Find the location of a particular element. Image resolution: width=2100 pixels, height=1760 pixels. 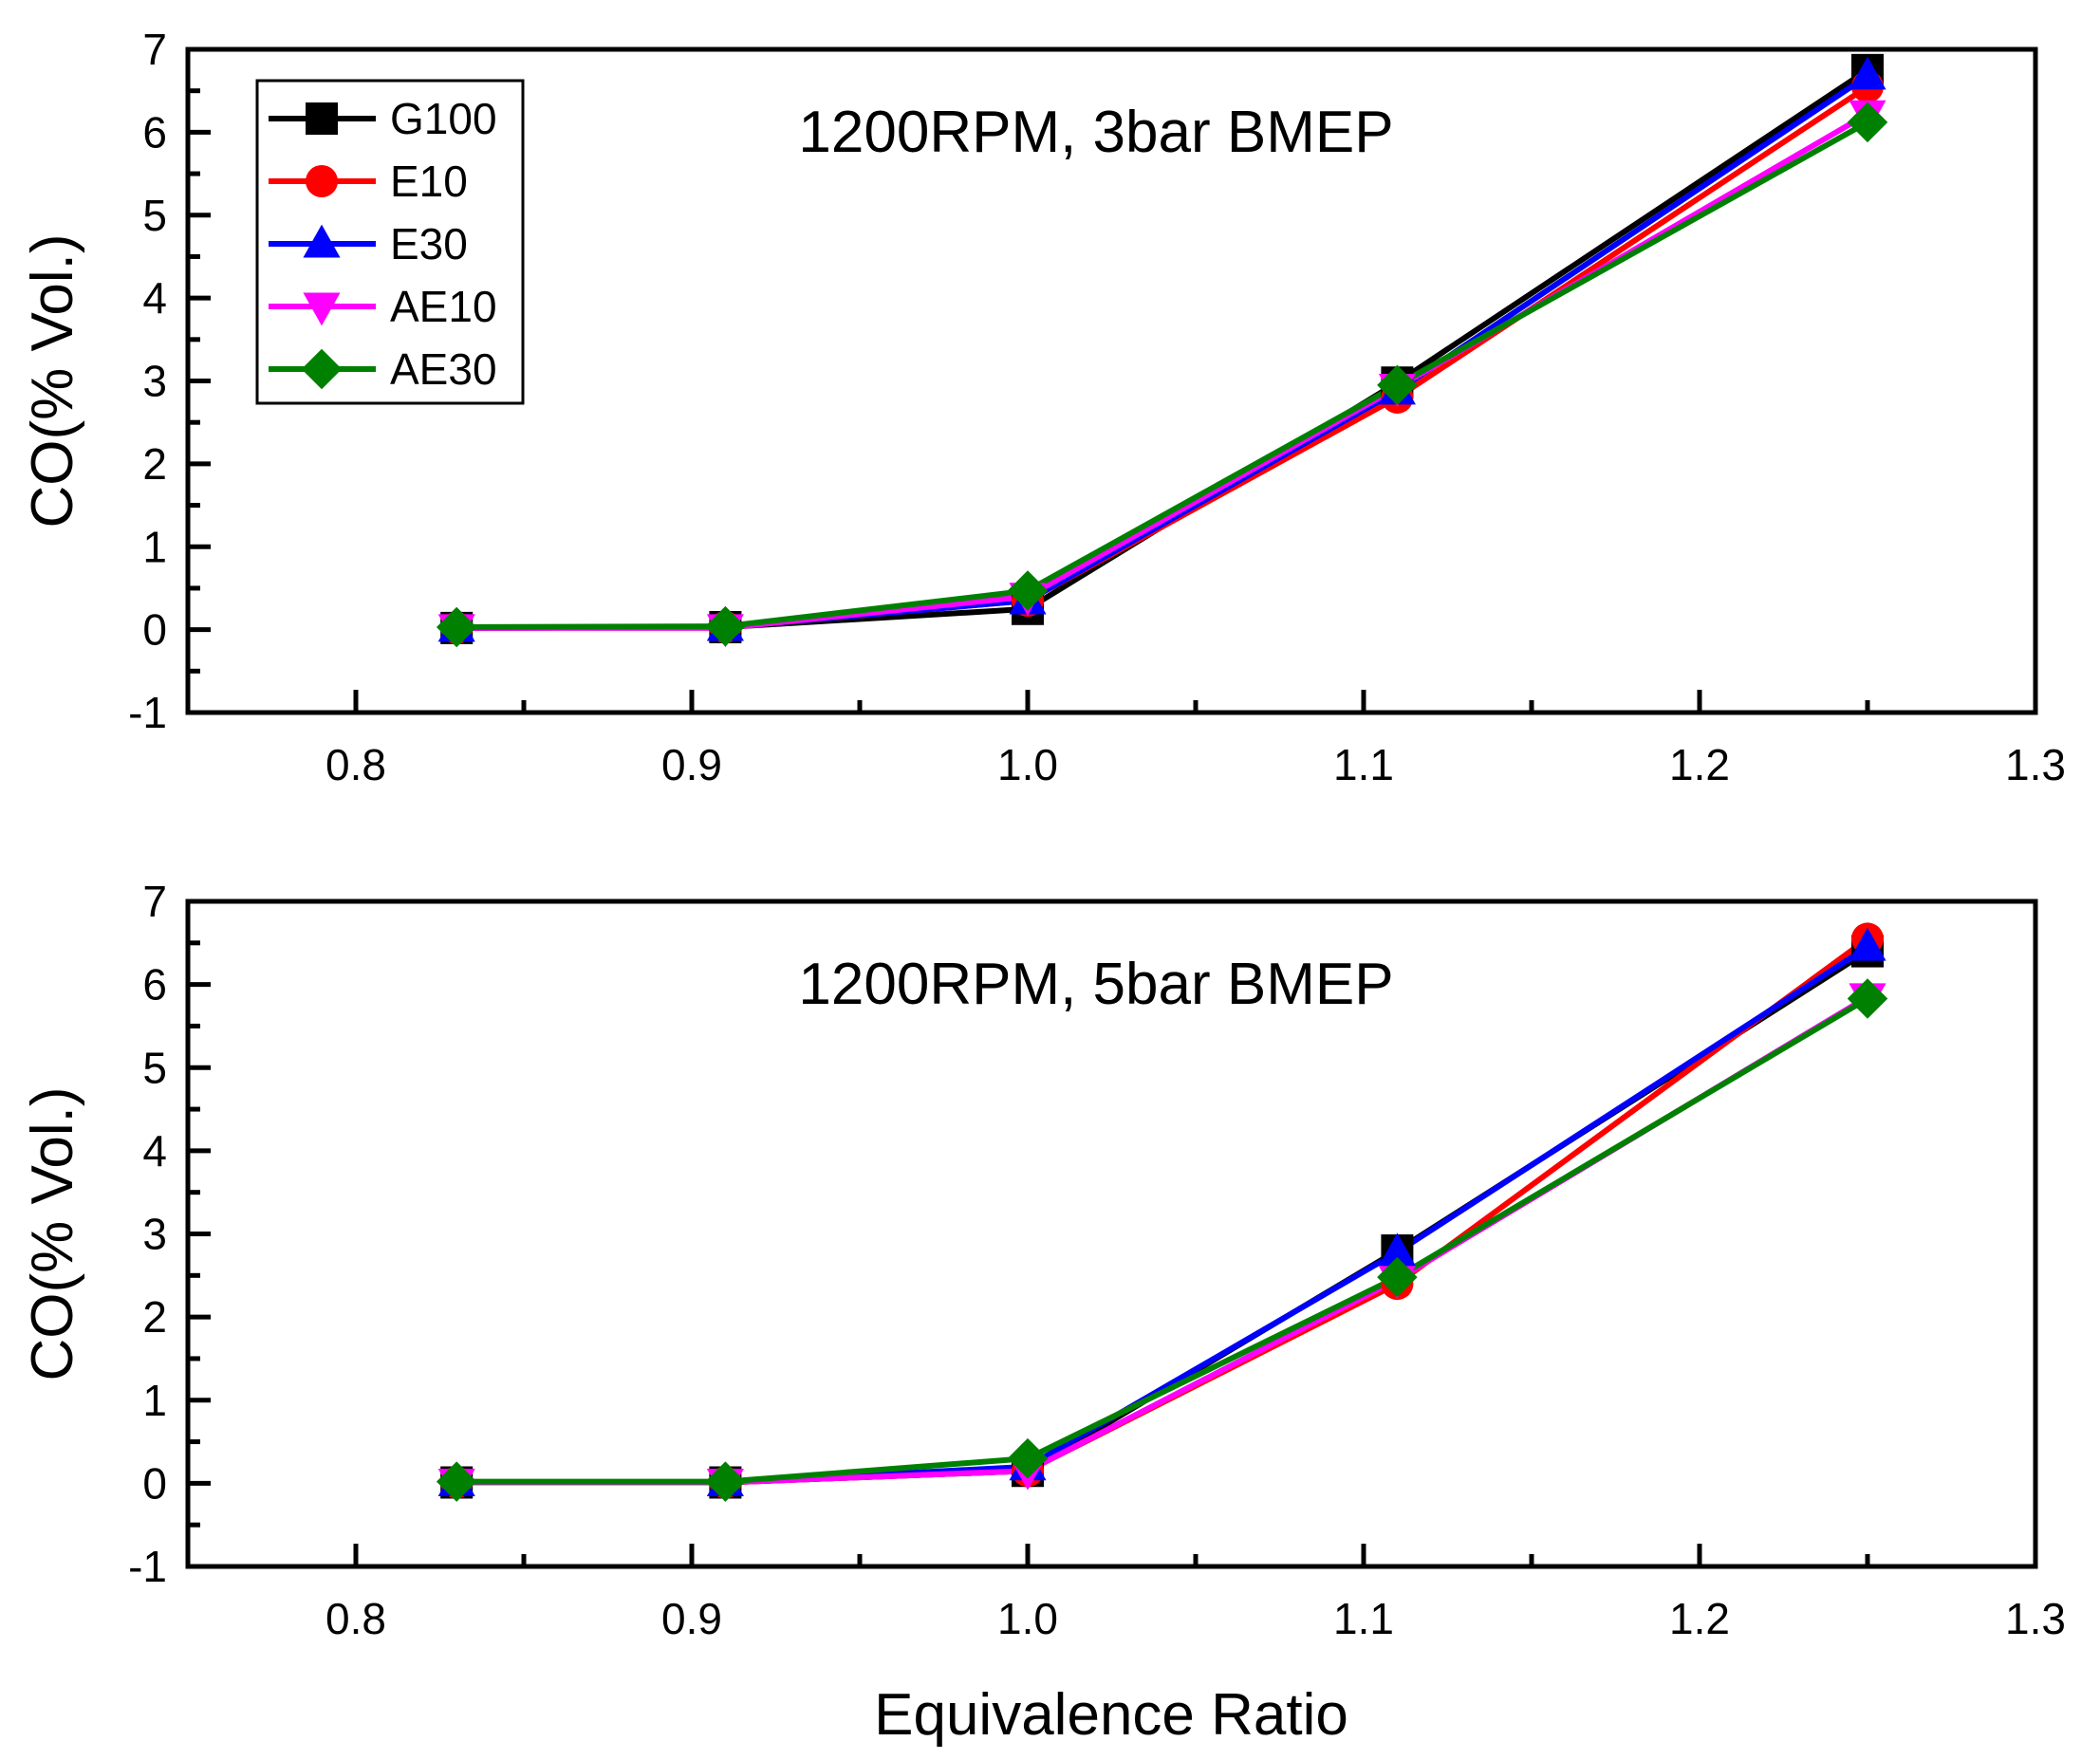

legend-label: AE30 is located at coordinates (443, 369).